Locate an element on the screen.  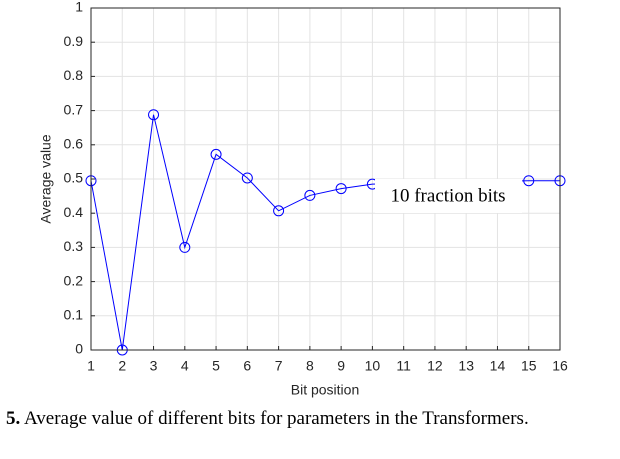
x-tick-label: 15 is located at coordinates (529, 366).